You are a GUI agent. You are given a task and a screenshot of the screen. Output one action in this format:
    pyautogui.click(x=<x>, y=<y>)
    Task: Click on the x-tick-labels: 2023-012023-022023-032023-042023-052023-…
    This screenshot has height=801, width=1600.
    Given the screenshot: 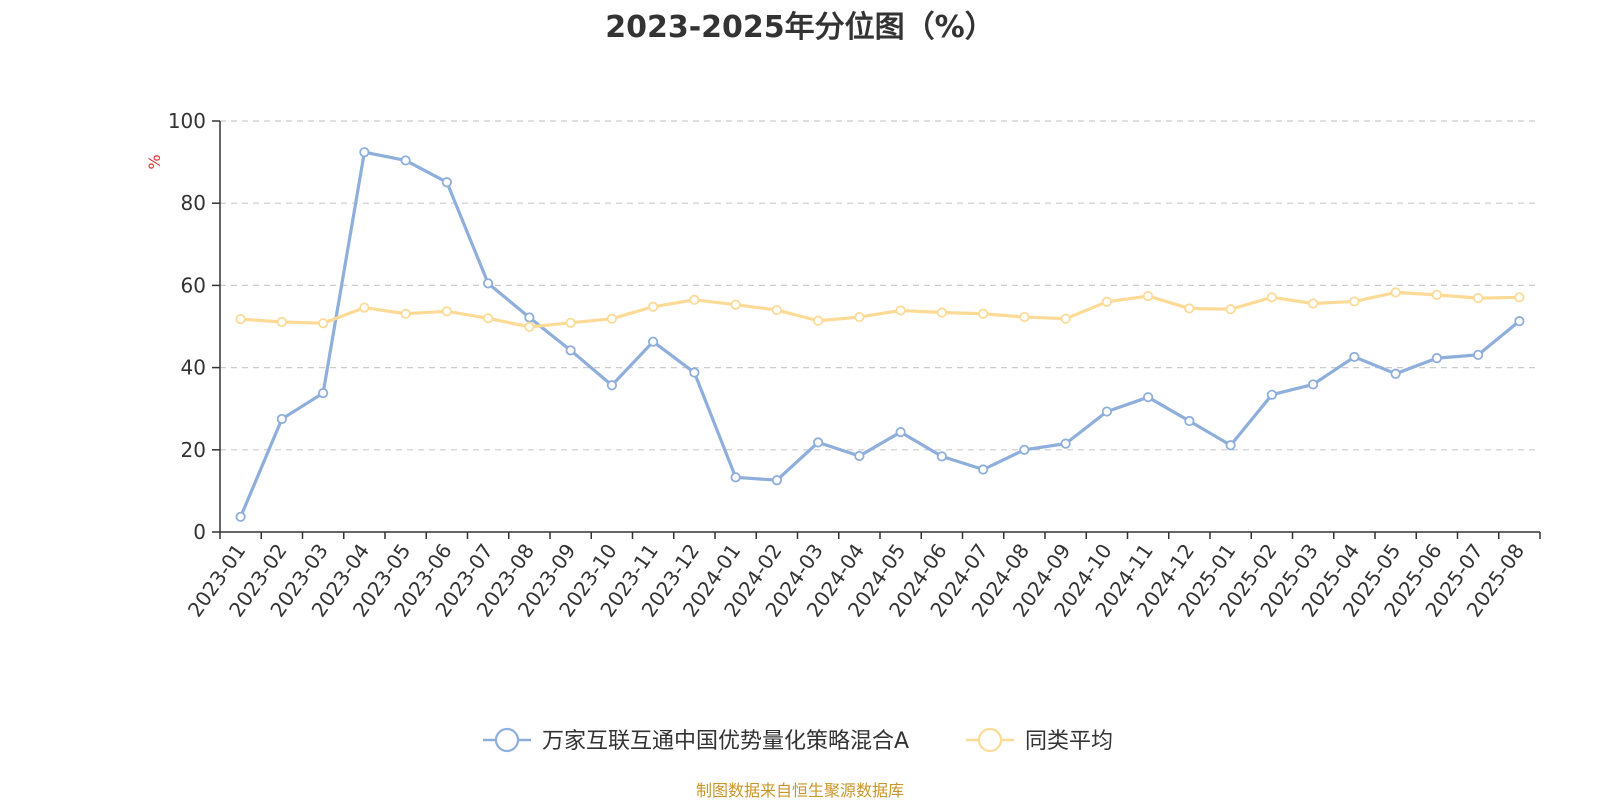 What is the action you would take?
    pyautogui.click(x=856, y=580)
    